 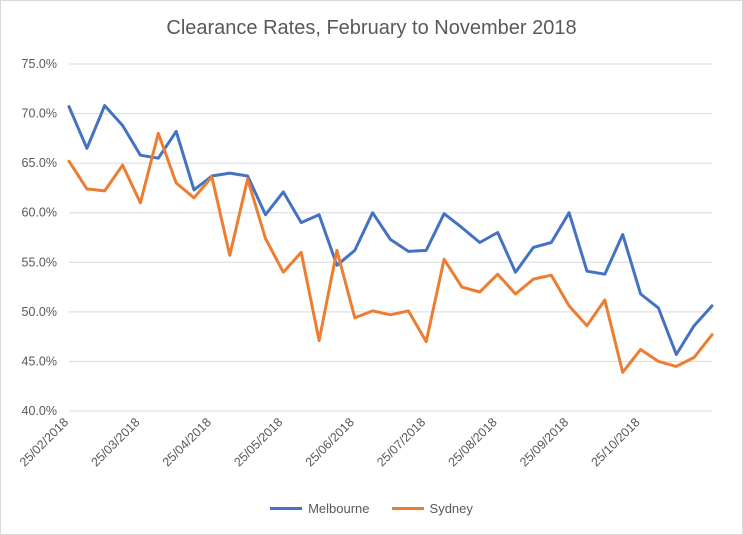 I want to click on legend-label-sydney: Sydney, so click(x=451, y=508).